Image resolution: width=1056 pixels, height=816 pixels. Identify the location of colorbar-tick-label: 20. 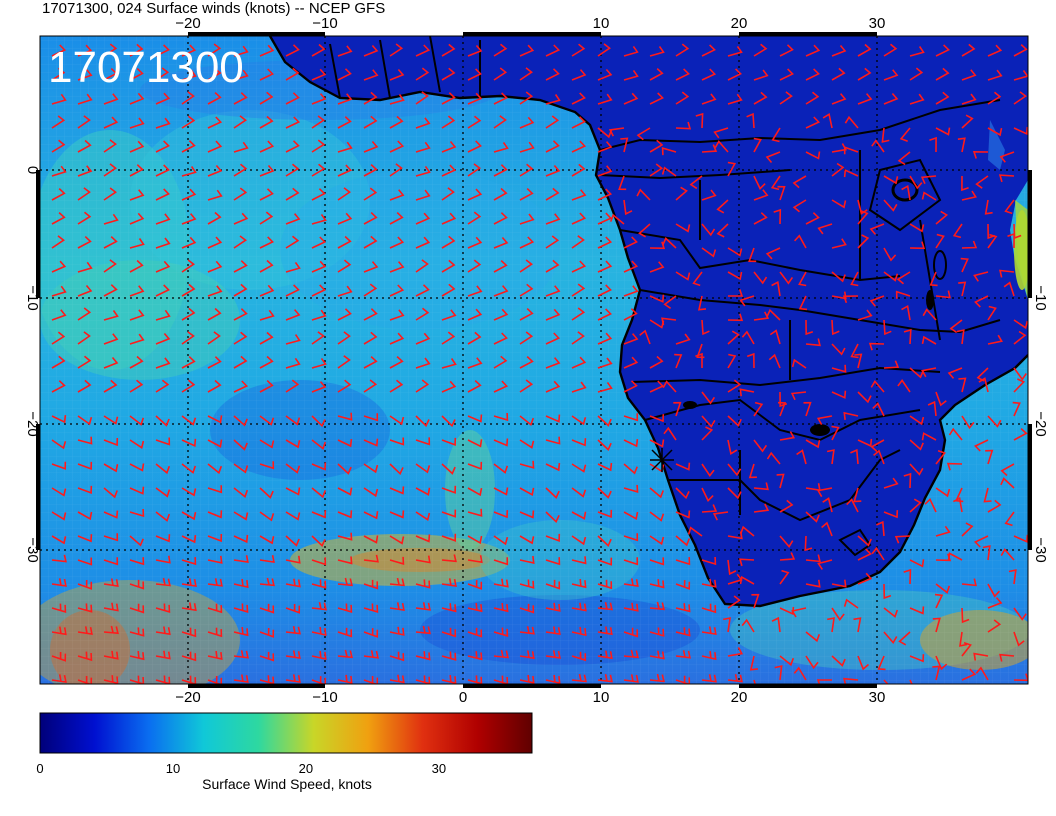
(306, 768).